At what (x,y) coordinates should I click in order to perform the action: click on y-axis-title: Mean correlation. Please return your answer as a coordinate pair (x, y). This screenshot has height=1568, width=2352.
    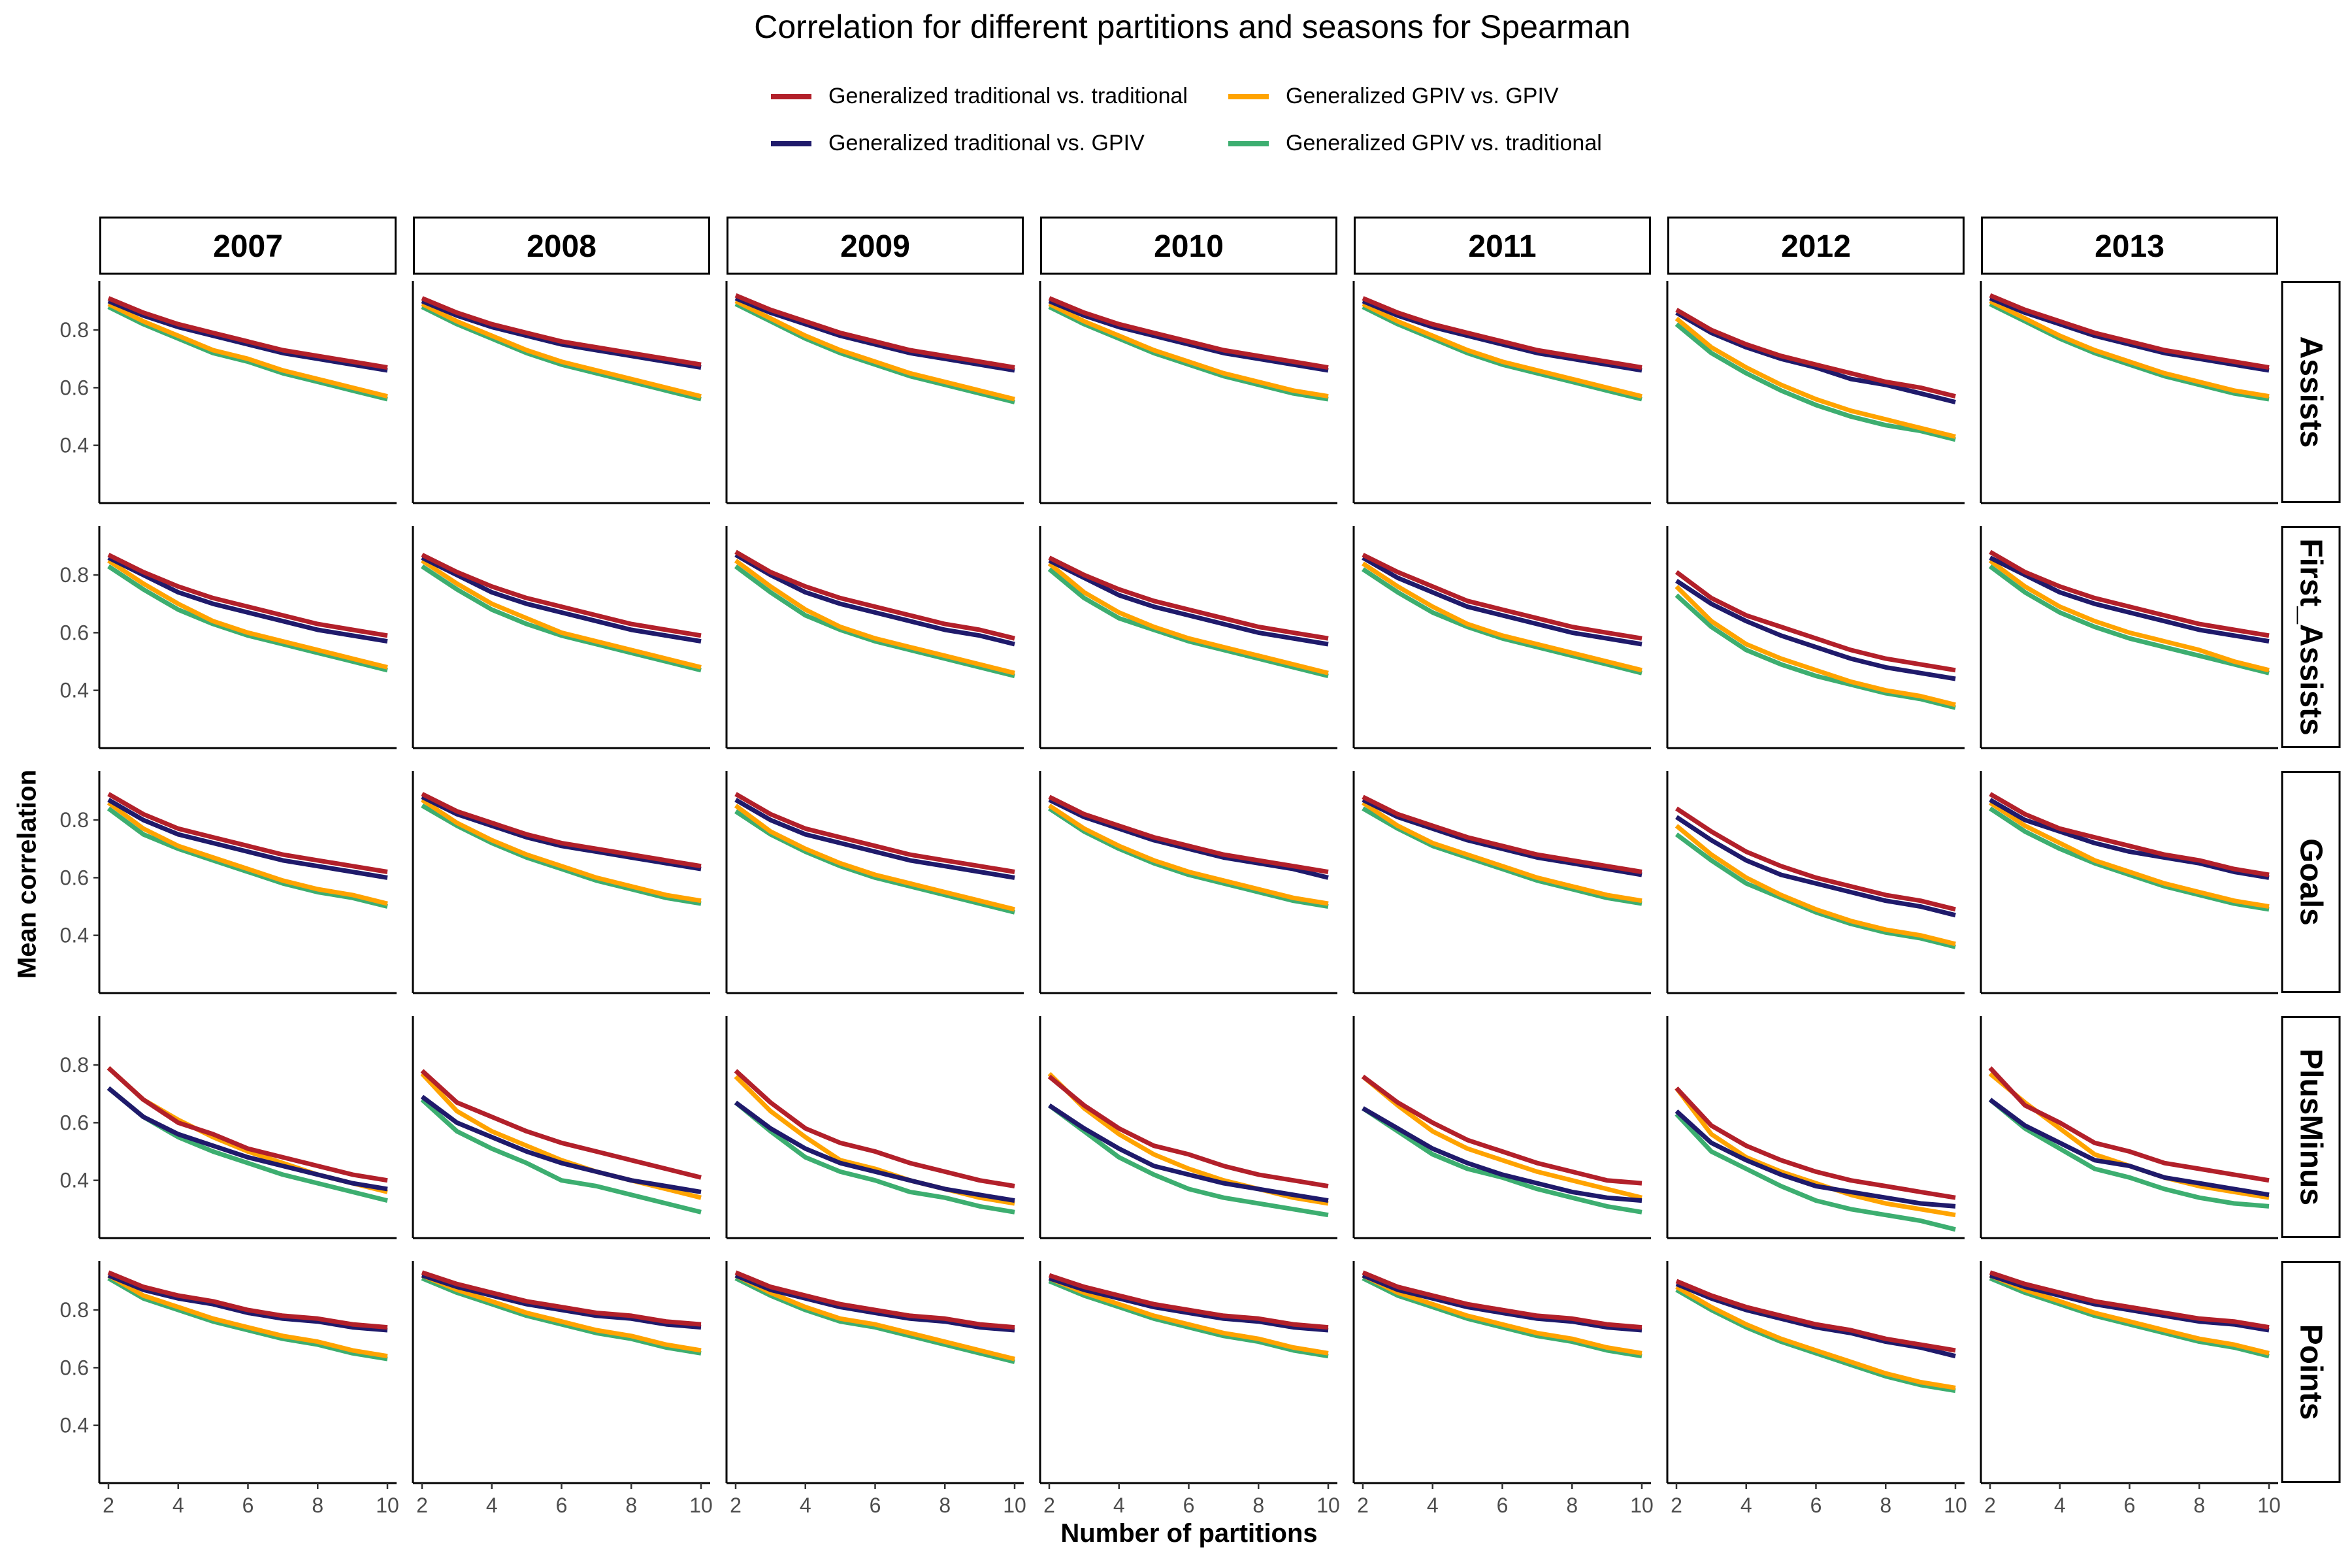
    Looking at the image, I should click on (27, 874).